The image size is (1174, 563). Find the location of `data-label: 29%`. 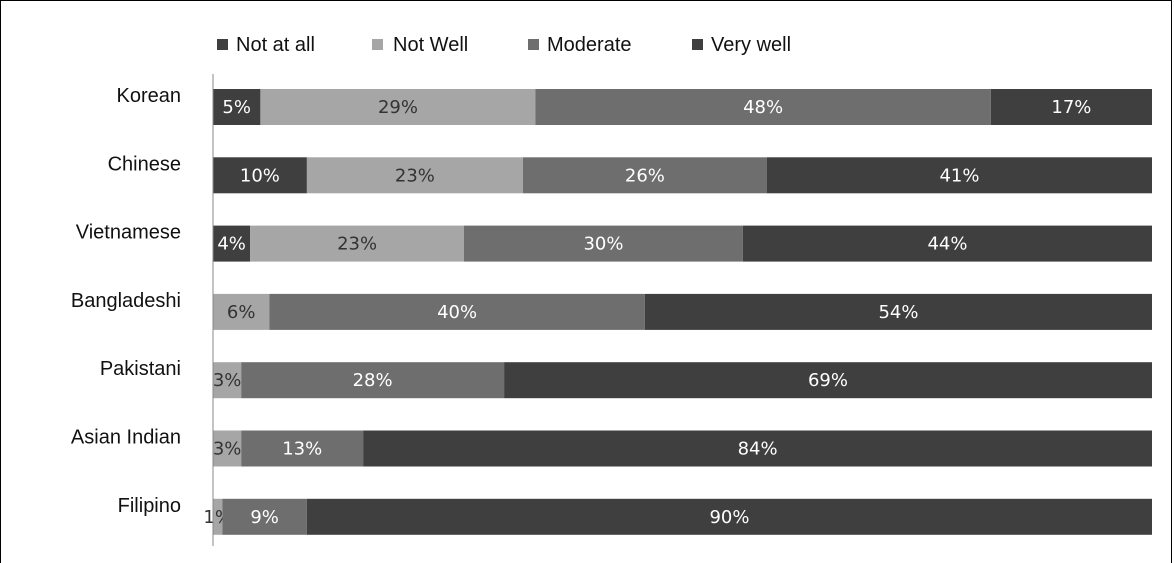

data-label: 29% is located at coordinates (398, 107).